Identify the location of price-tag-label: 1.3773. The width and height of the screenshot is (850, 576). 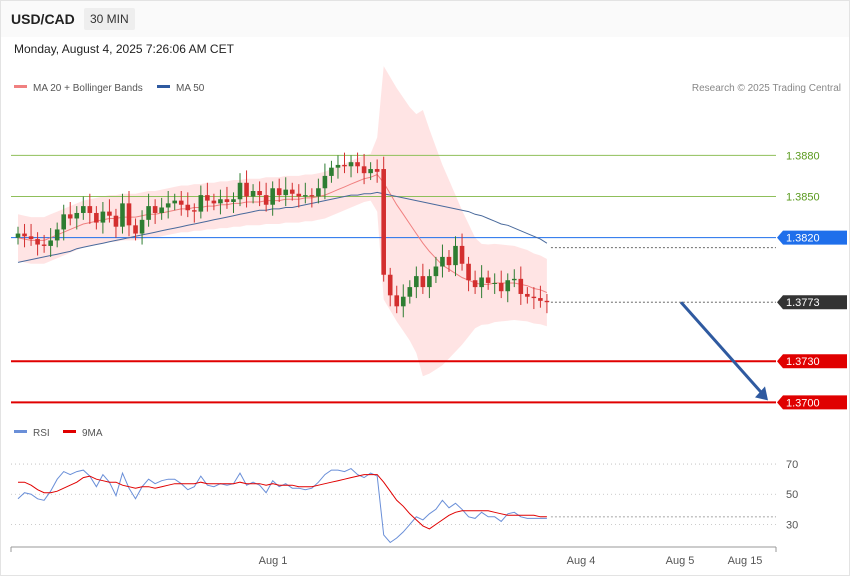
(803, 303).